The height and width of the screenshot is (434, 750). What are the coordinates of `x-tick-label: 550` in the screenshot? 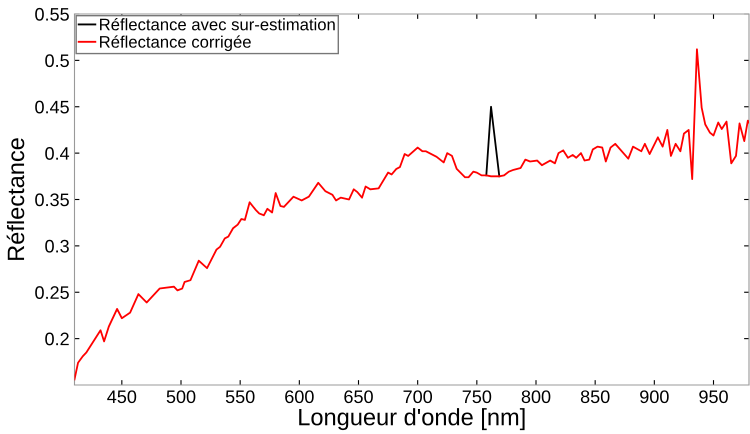 It's located at (240, 397).